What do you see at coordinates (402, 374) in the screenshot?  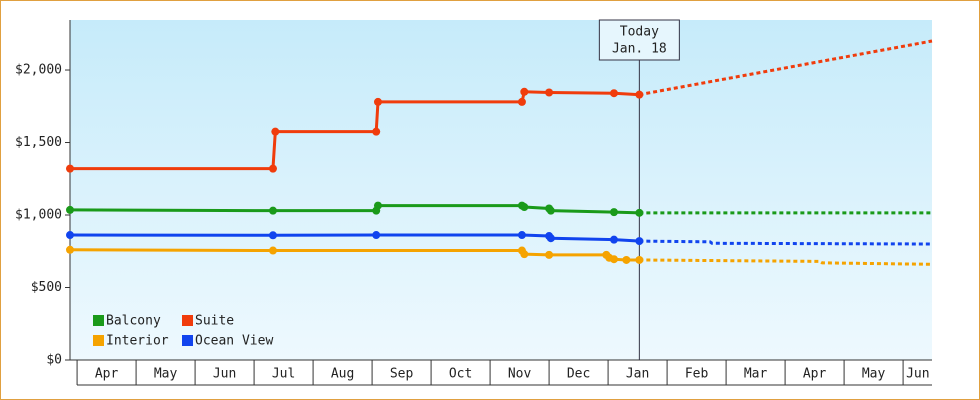 I see `x-tick-label: Sep` at bounding box center [402, 374].